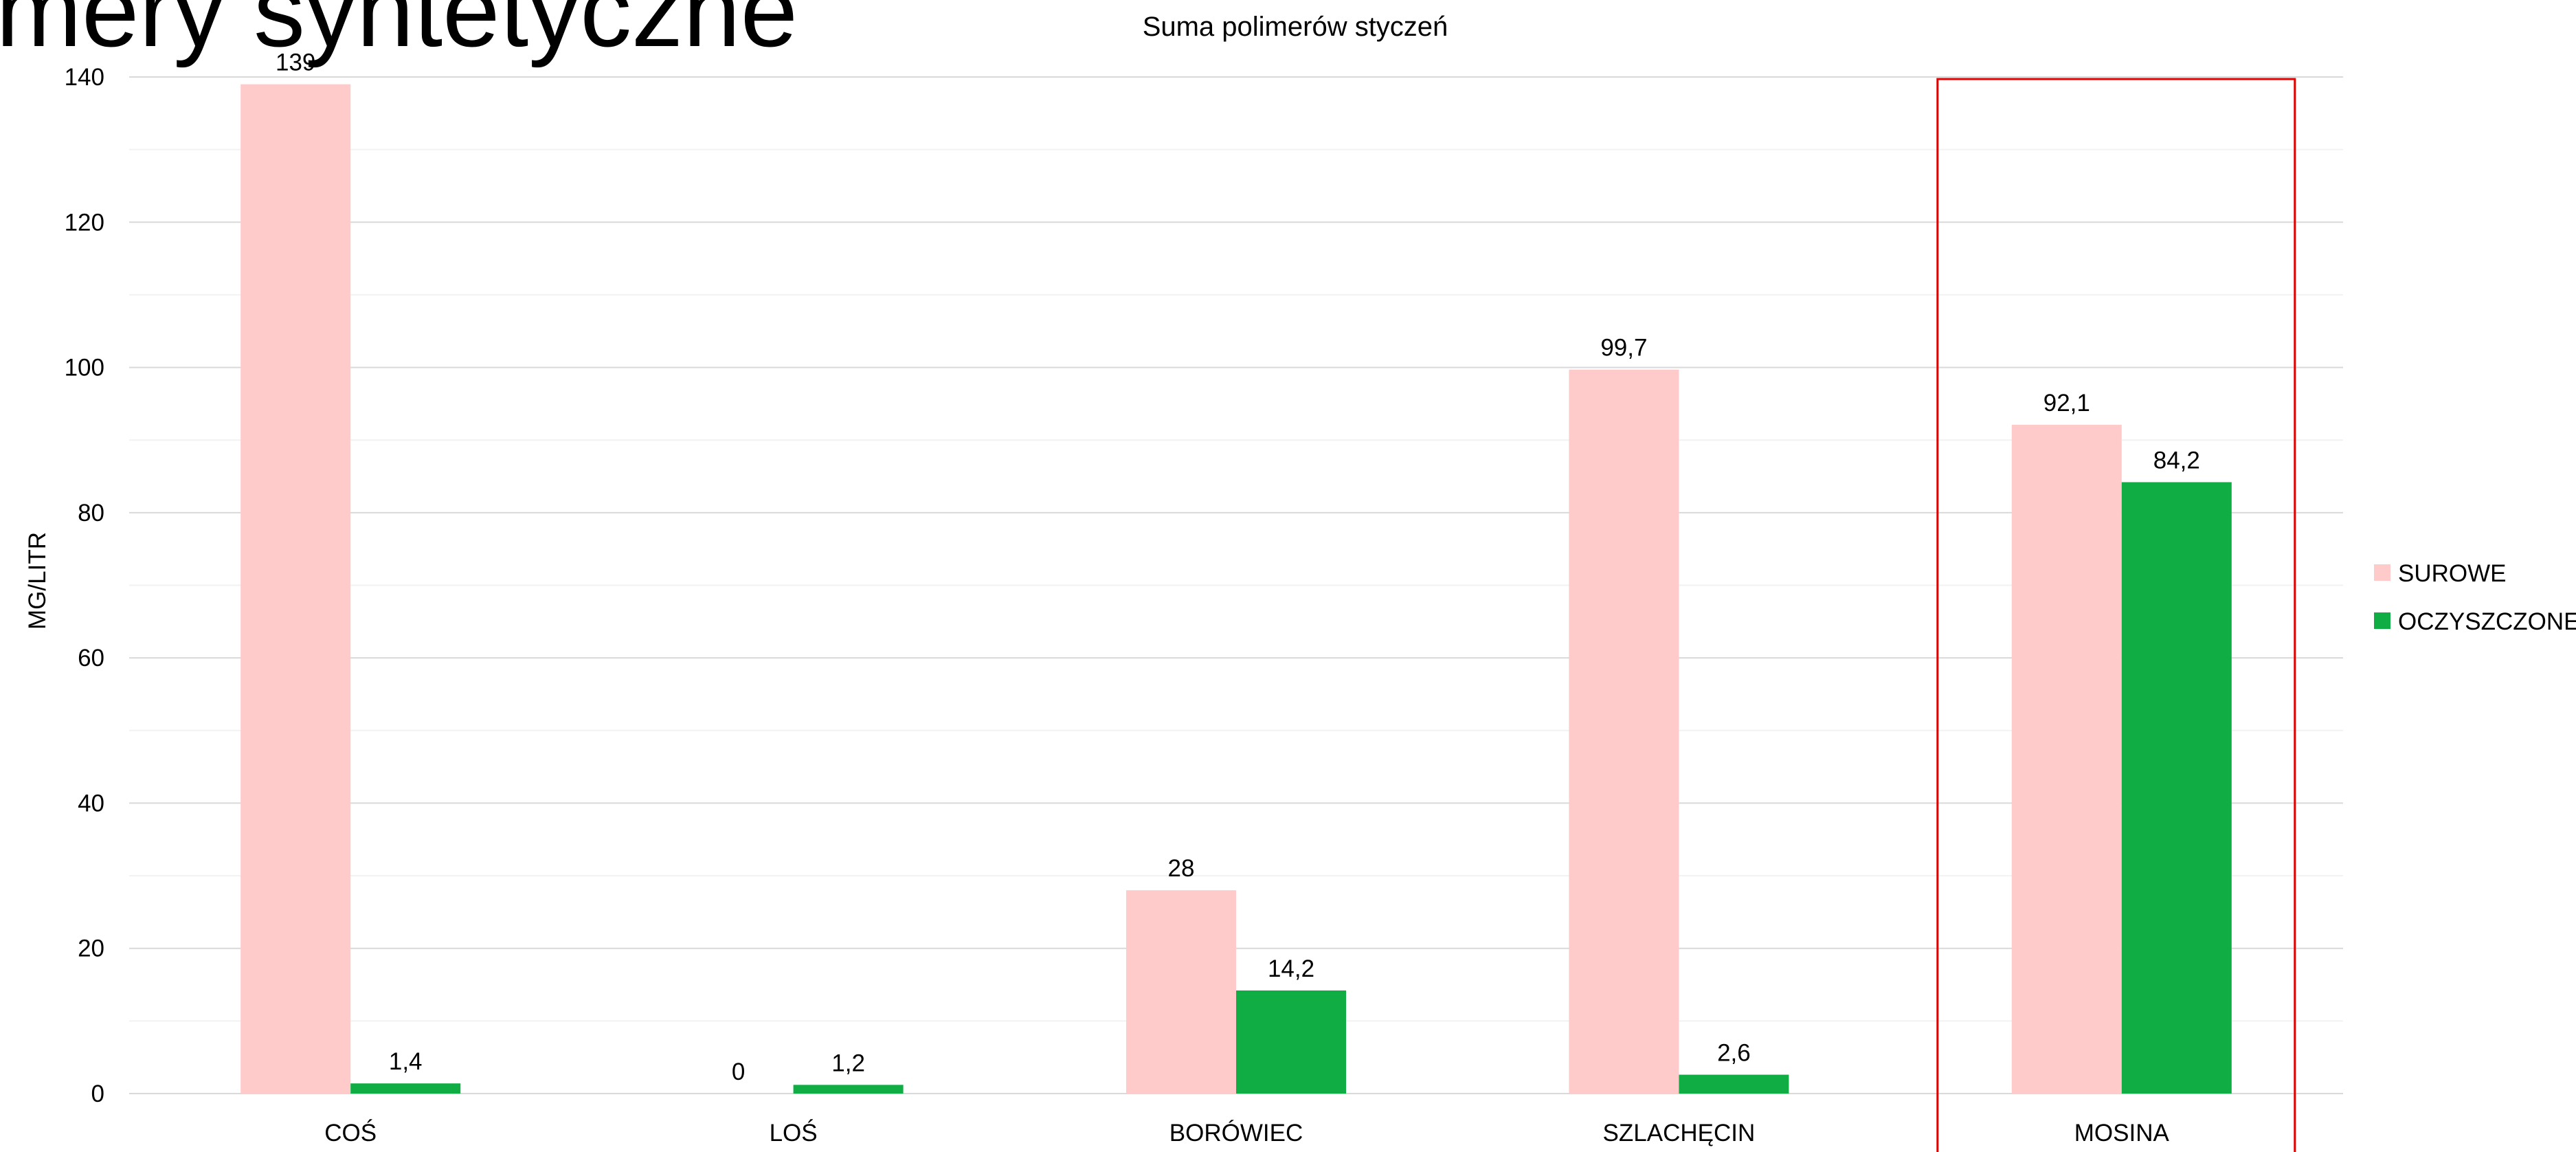 The width and height of the screenshot is (2576, 1152). I want to click on x-tick-label: MOSINA, so click(2122, 1133).